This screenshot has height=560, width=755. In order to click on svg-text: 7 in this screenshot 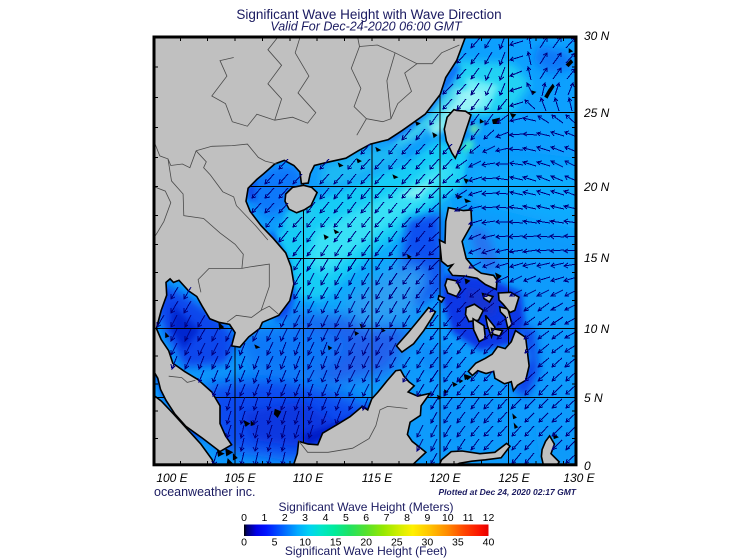, I will do `click(387, 518)`.